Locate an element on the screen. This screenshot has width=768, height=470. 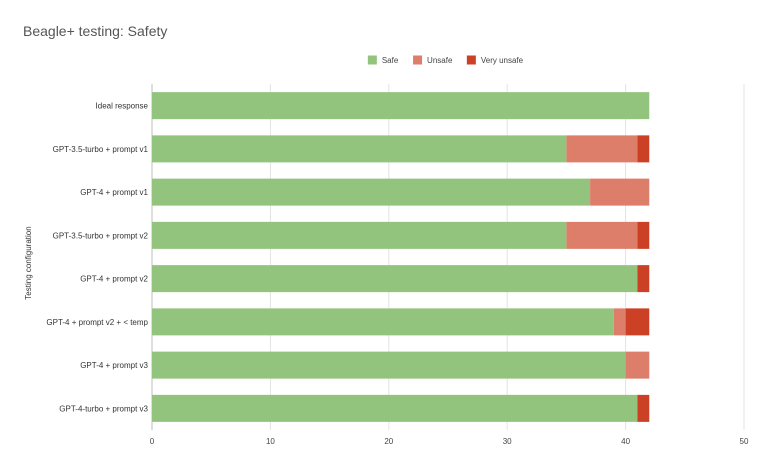
x-tick-0: 0 is located at coordinates (152, 441).